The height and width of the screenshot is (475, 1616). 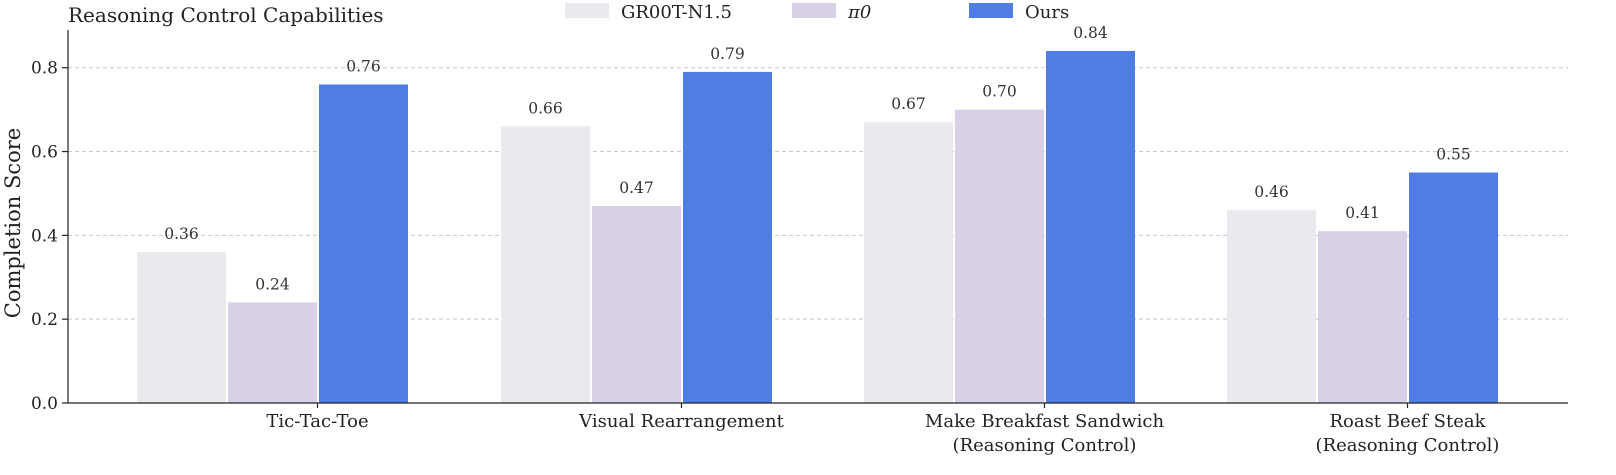 What do you see at coordinates (181, 234) in the screenshot?
I see `bar-value-label: 0.36` at bounding box center [181, 234].